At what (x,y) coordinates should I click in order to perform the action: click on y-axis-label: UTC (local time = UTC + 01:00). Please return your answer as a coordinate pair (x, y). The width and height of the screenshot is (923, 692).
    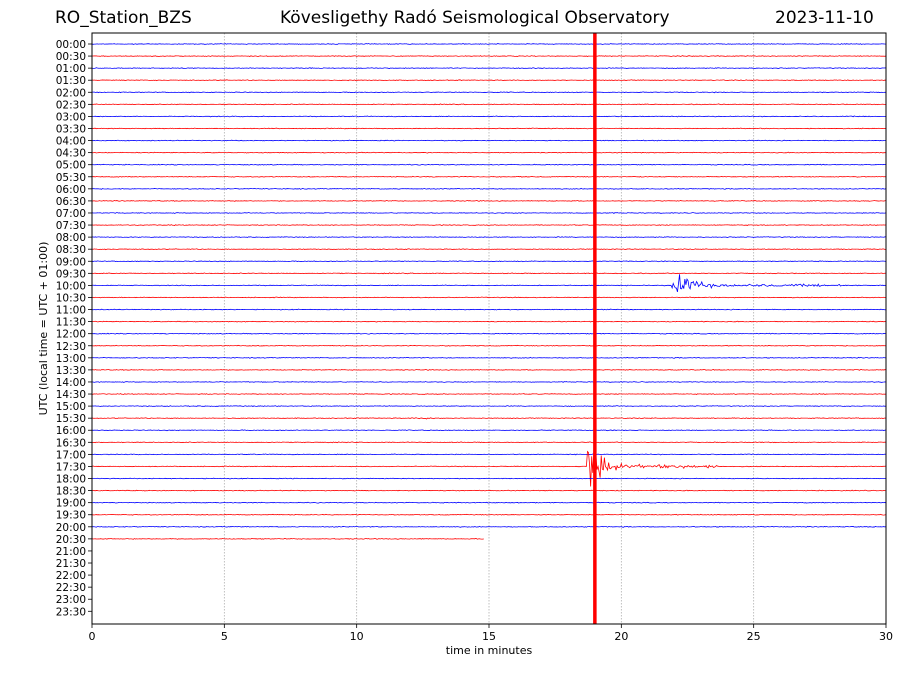
    Looking at the image, I should click on (43, 329).